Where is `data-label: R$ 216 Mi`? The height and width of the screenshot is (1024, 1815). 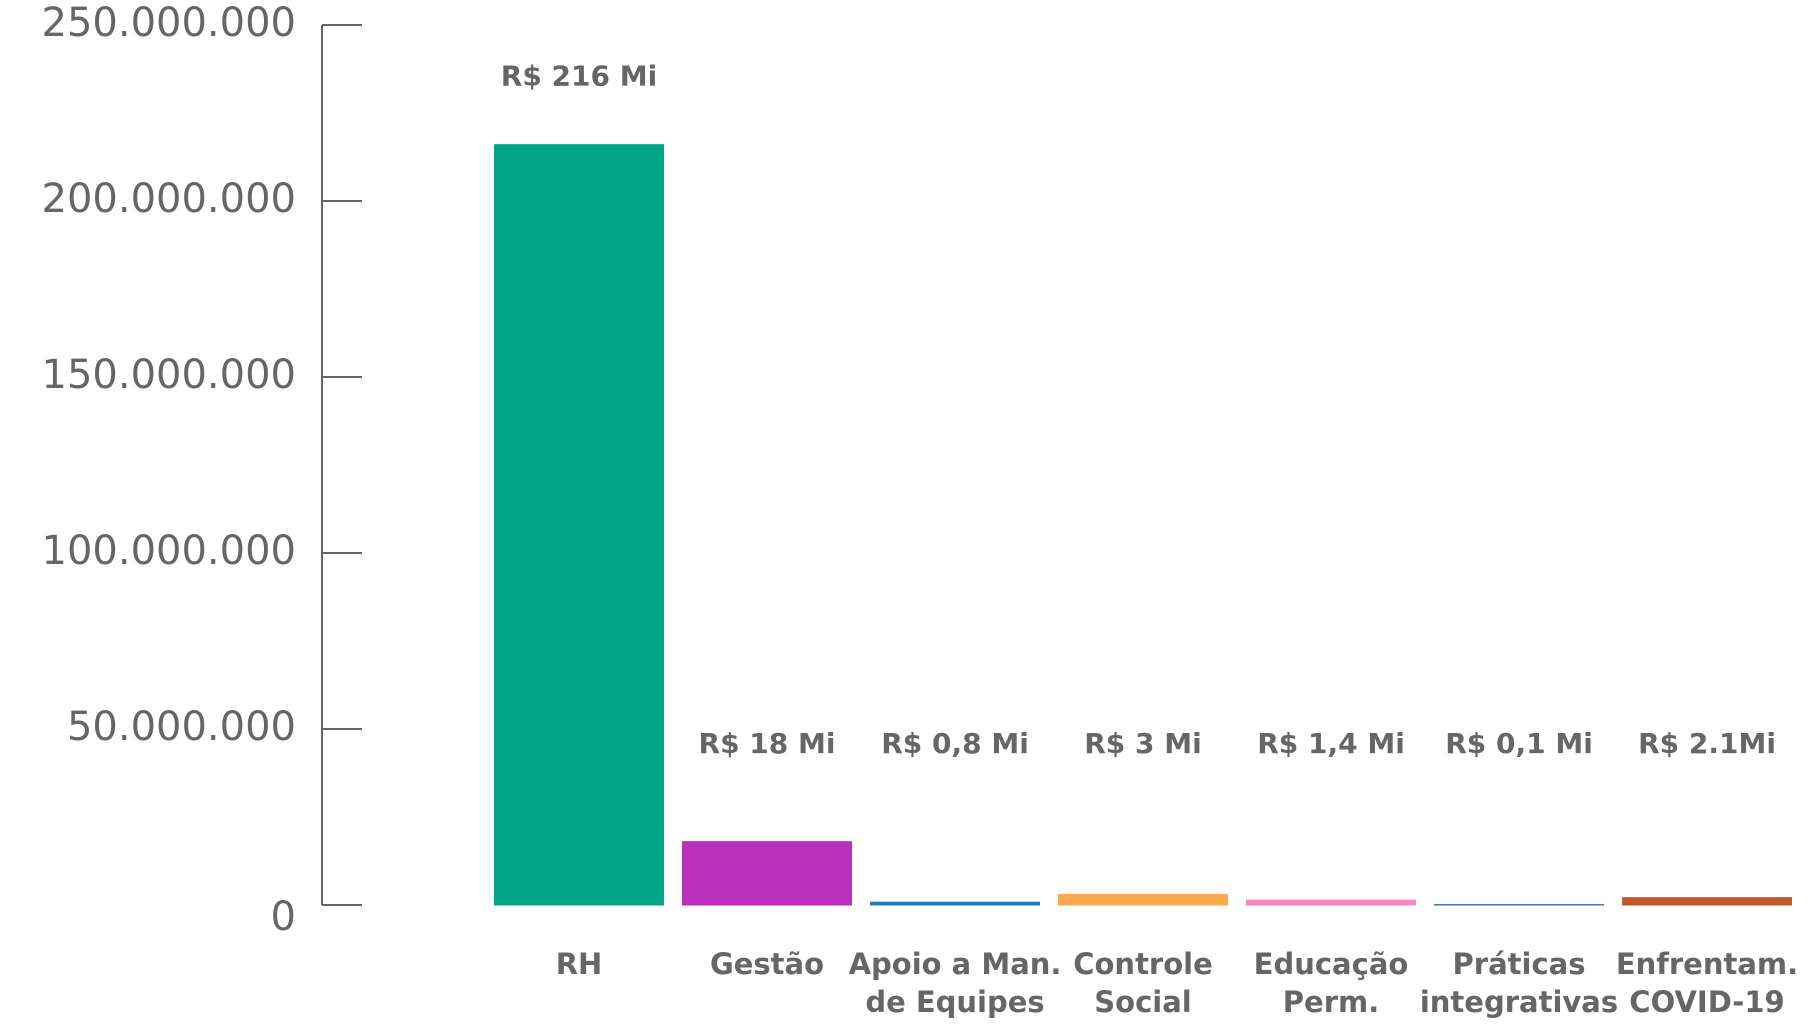 data-label: R$ 216 Mi is located at coordinates (579, 76).